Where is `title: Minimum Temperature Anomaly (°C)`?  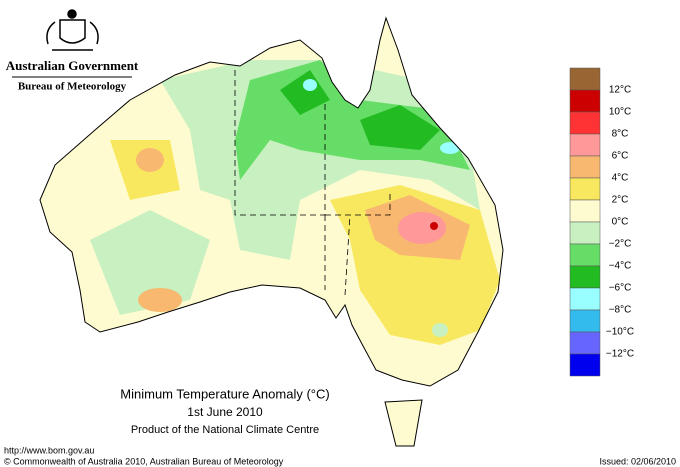
title: Minimum Temperature Anomaly (°C) is located at coordinates (224, 393).